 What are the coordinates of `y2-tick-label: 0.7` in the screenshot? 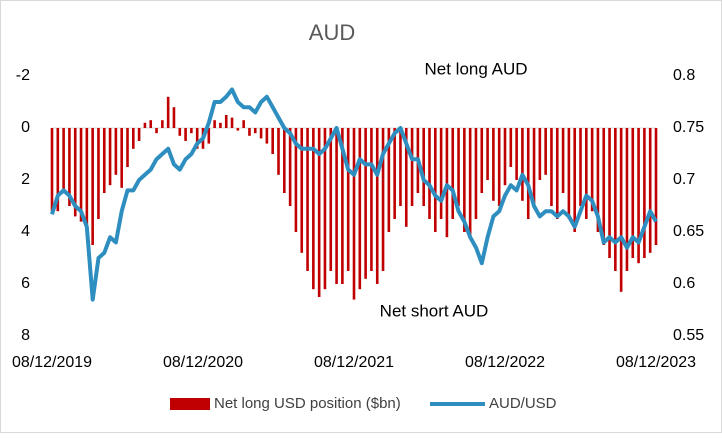 It's located at (684, 179).